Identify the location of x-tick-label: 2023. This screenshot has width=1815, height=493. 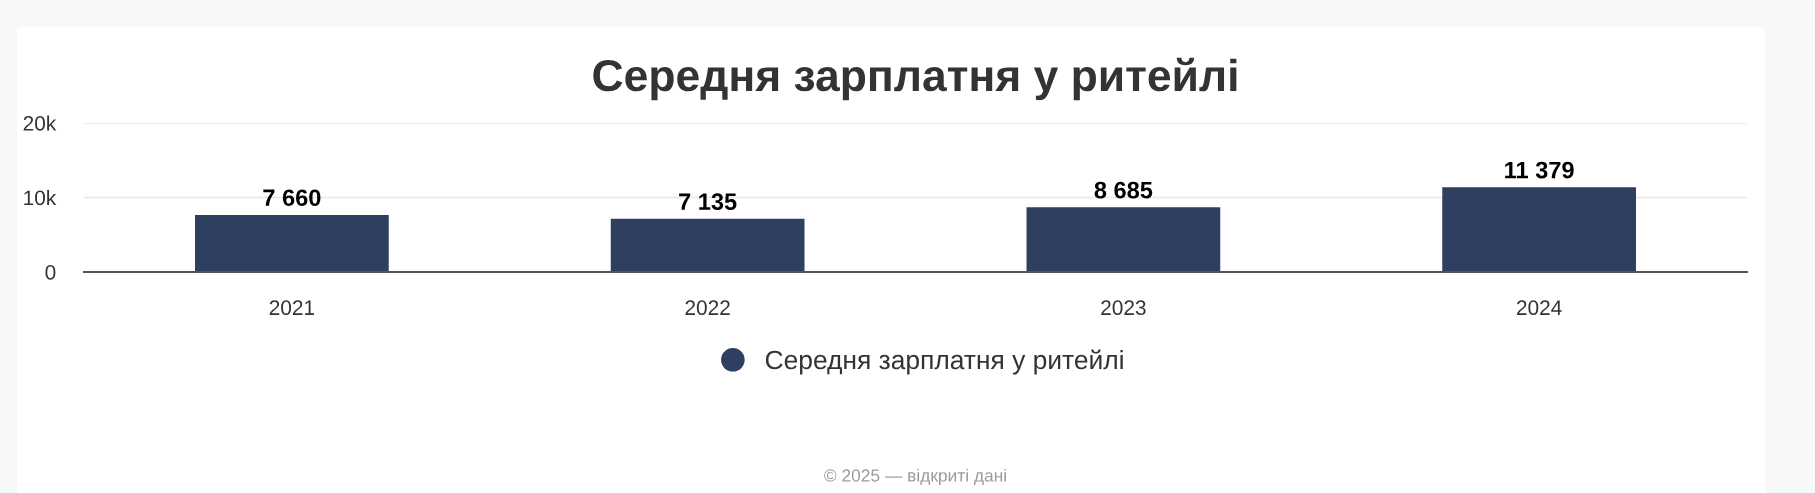
(1123, 308).